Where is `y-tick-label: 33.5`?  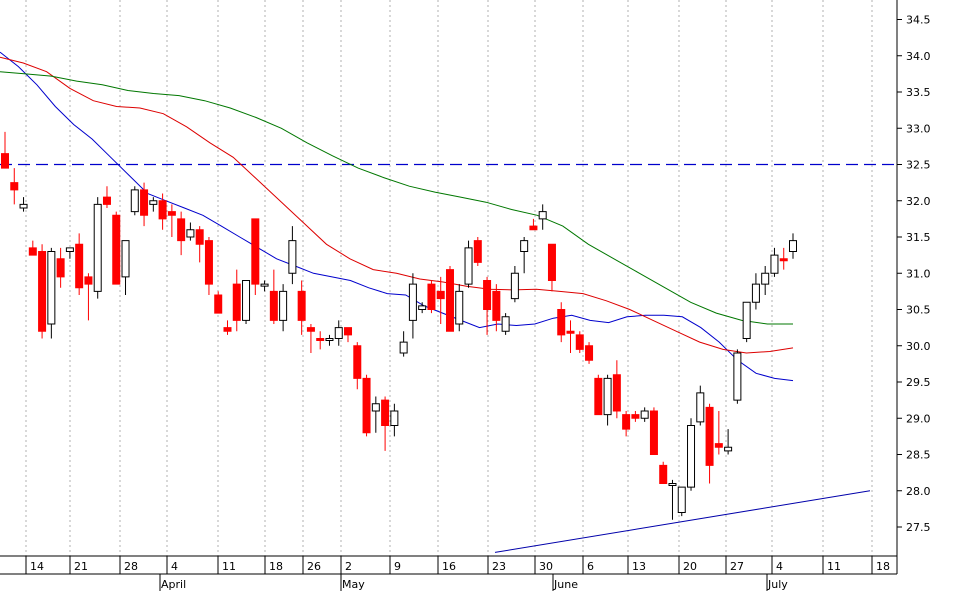 y-tick-label: 33.5 is located at coordinates (918, 92).